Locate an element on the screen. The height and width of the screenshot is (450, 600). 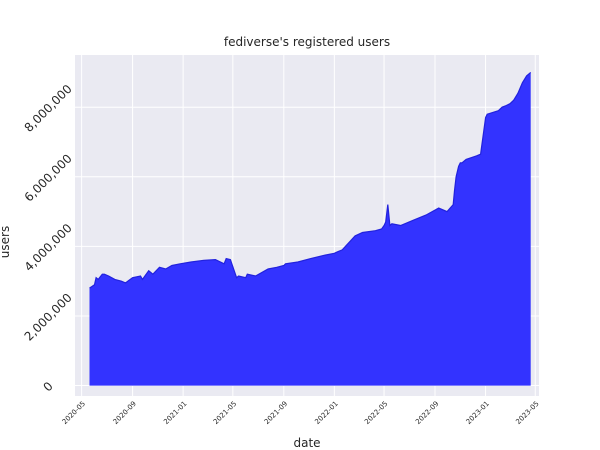
x-tick-label: 2022-09 is located at coordinates (427, 413).